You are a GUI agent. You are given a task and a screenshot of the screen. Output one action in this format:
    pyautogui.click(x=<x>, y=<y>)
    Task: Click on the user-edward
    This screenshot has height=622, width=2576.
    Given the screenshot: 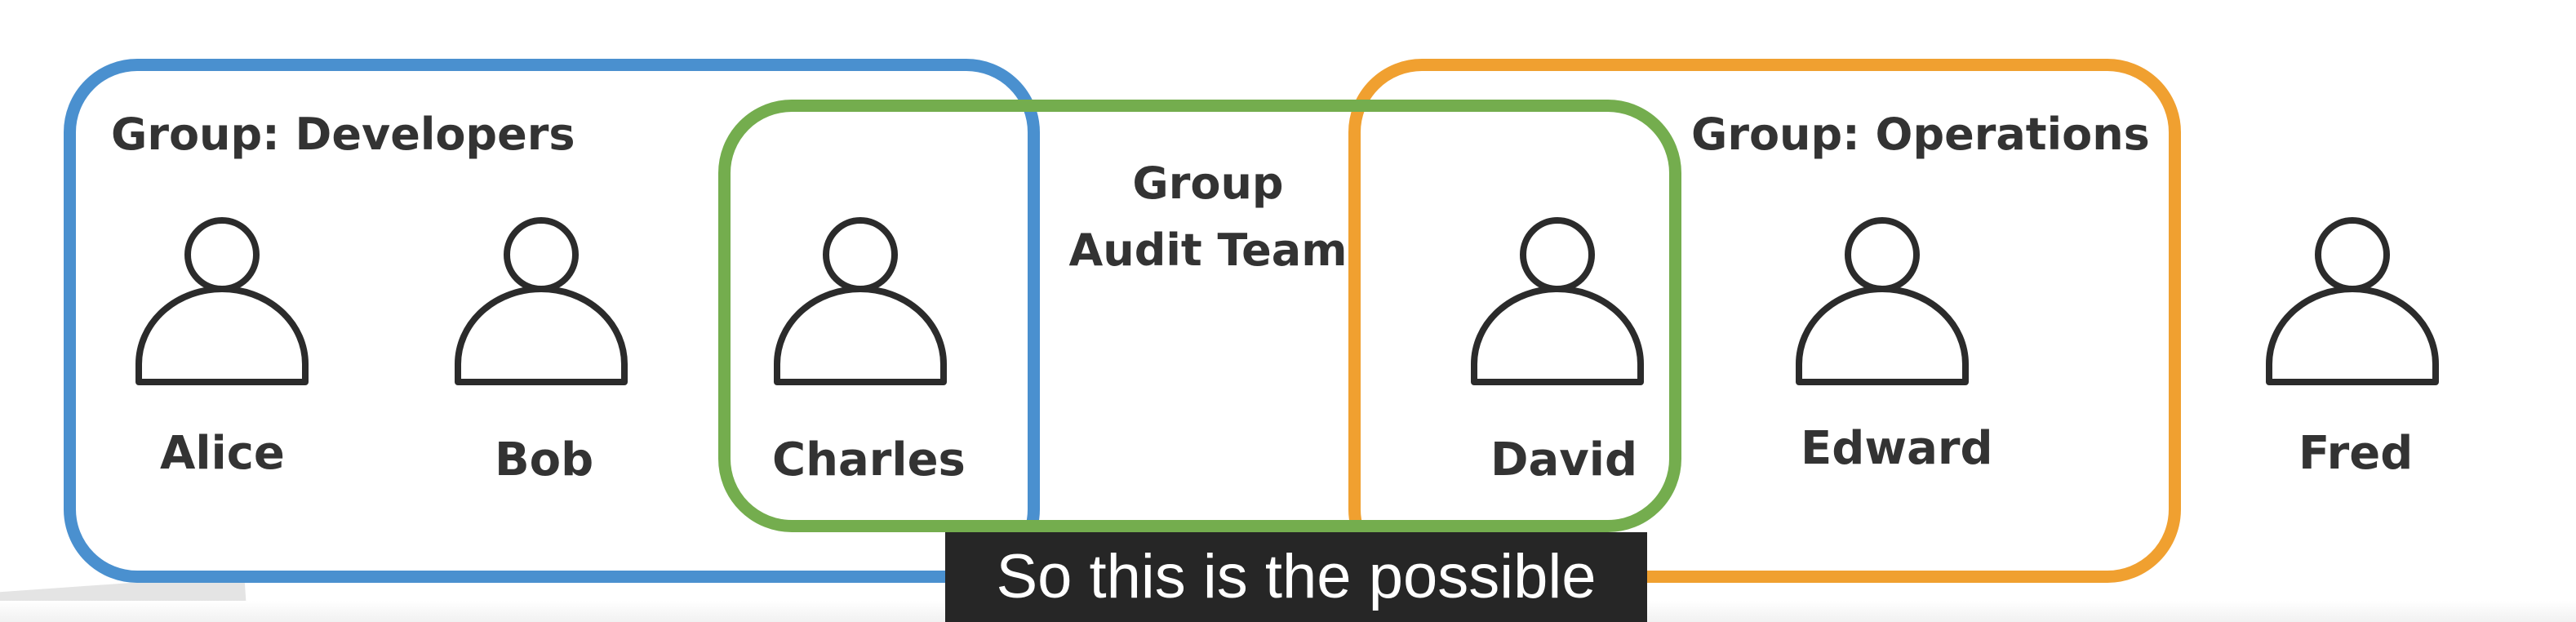 What is the action you would take?
    pyautogui.click(x=1882, y=300)
    